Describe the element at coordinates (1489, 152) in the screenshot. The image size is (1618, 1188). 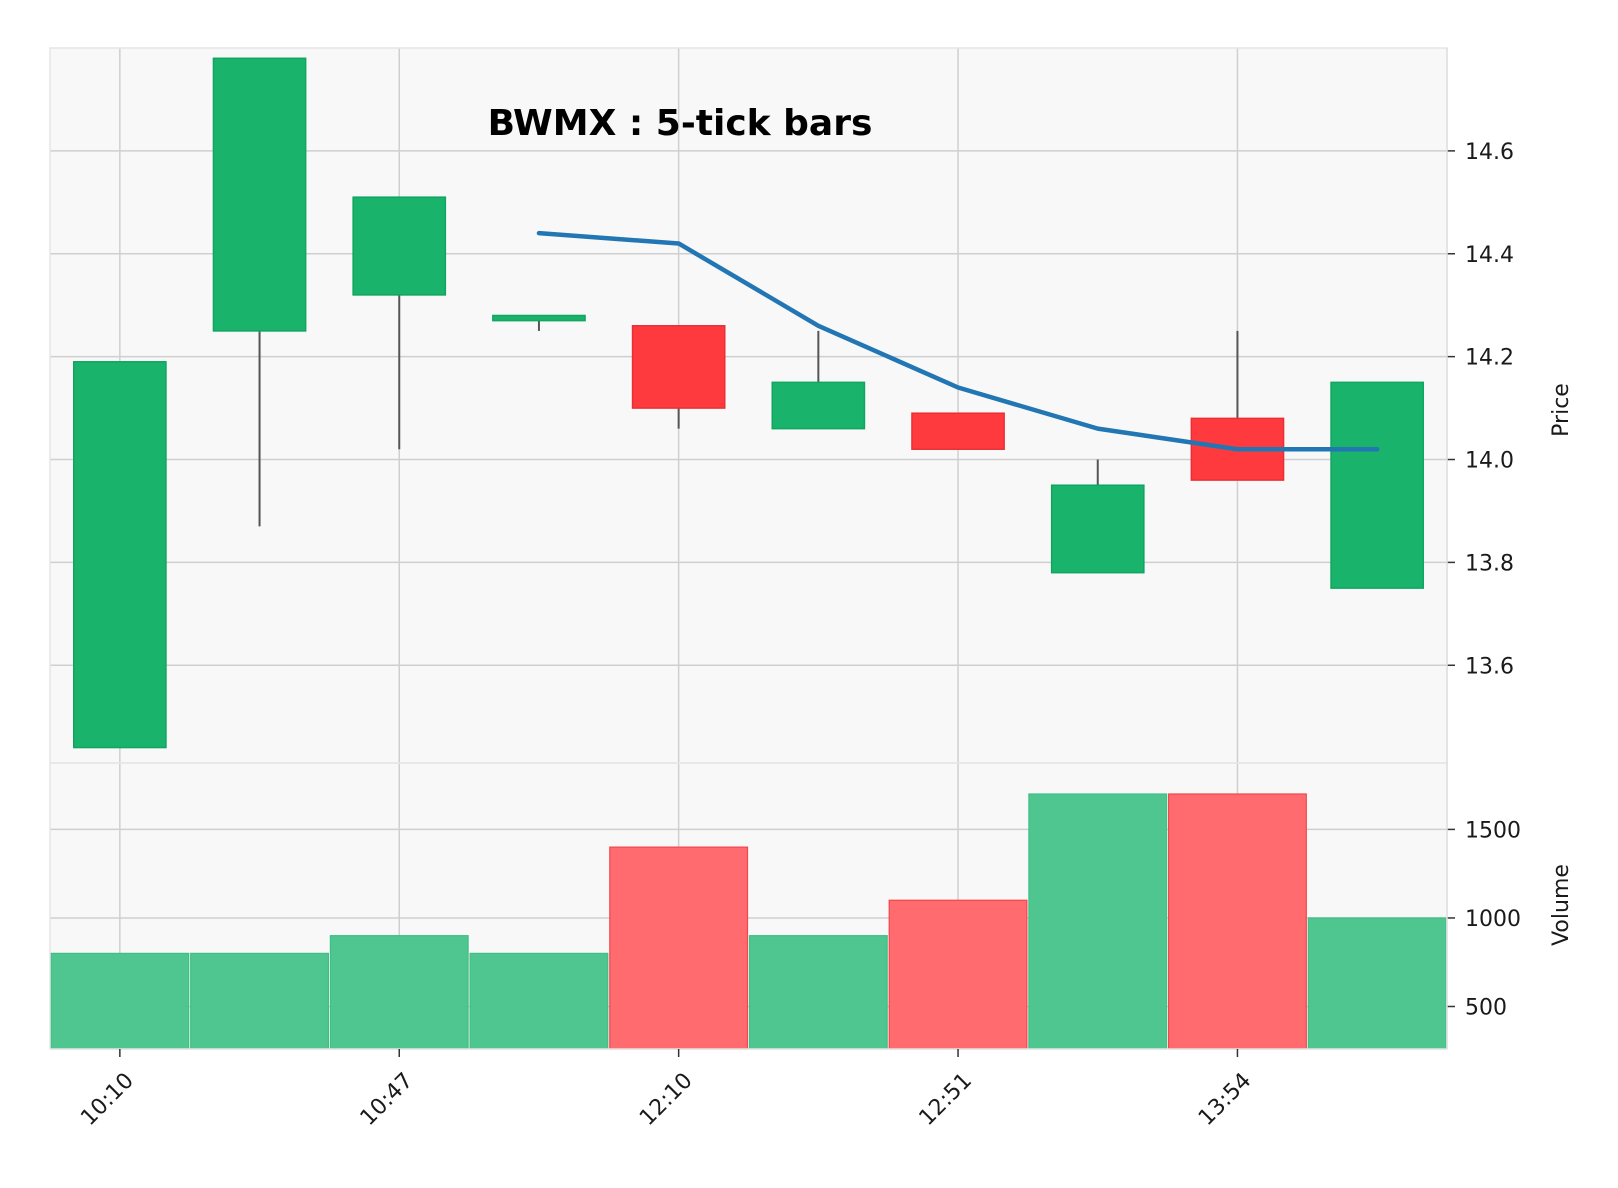
I see `price-tick-label: 14.6` at that location.